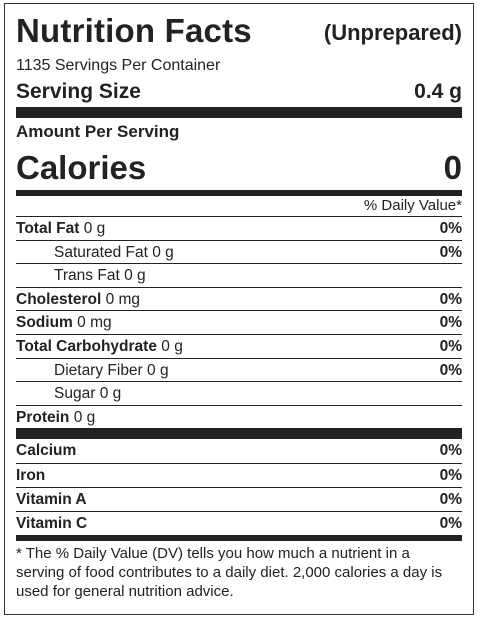  What do you see at coordinates (75, 394) in the screenshot?
I see `nutrient-name: Sugar` at bounding box center [75, 394].